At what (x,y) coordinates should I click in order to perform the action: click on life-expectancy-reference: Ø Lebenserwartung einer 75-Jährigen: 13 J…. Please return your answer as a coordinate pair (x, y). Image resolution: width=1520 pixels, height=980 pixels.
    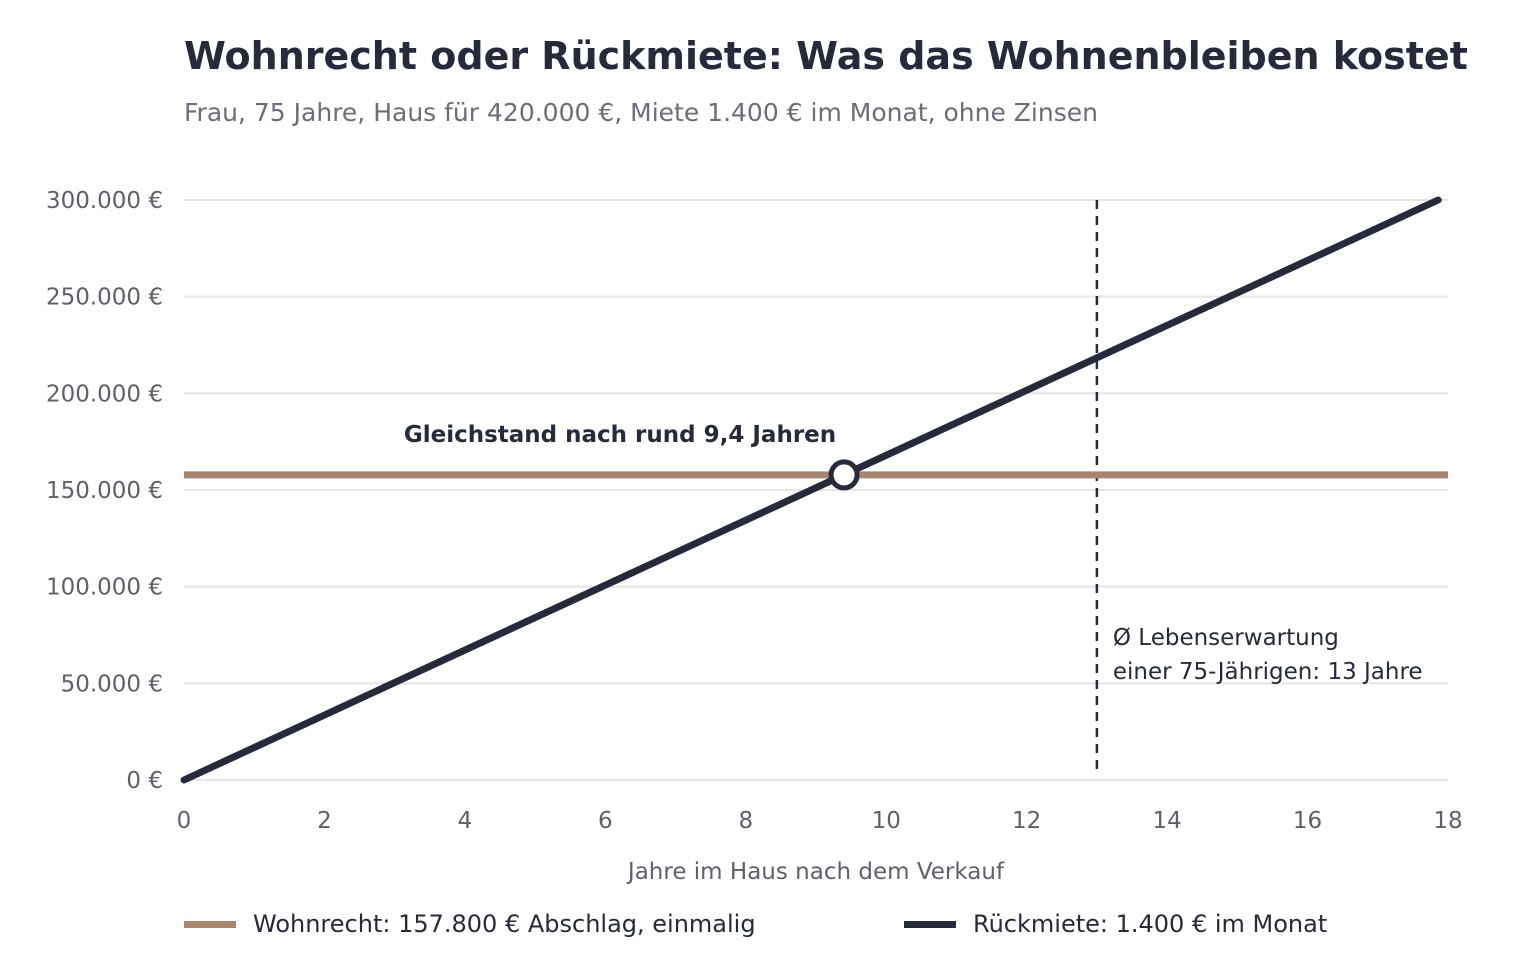
    Looking at the image, I should click on (1259, 486).